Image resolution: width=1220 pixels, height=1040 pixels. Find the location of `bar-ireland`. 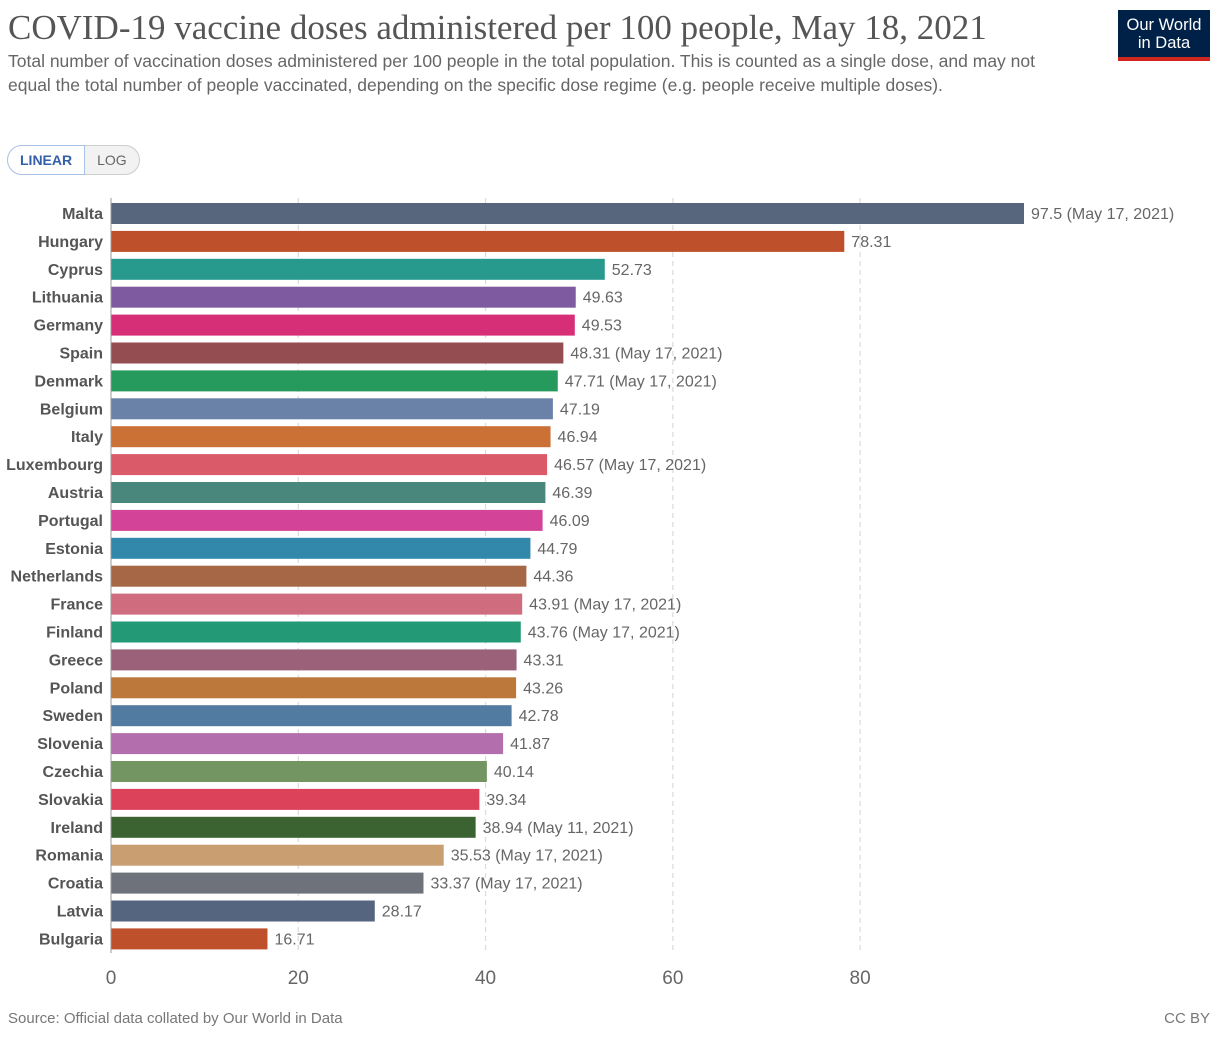

bar-ireland is located at coordinates (293, 827).